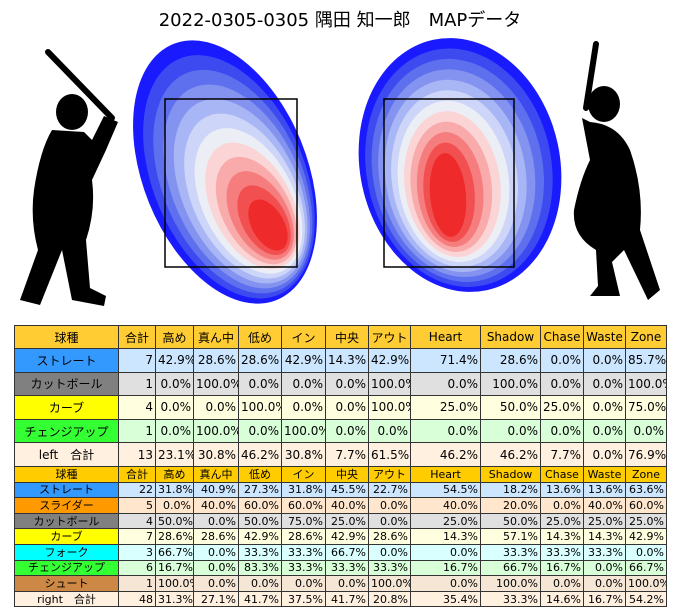 This screenshot has width=680, height=612. I want to click on pitch-label: カーブ, so click(66, 407).